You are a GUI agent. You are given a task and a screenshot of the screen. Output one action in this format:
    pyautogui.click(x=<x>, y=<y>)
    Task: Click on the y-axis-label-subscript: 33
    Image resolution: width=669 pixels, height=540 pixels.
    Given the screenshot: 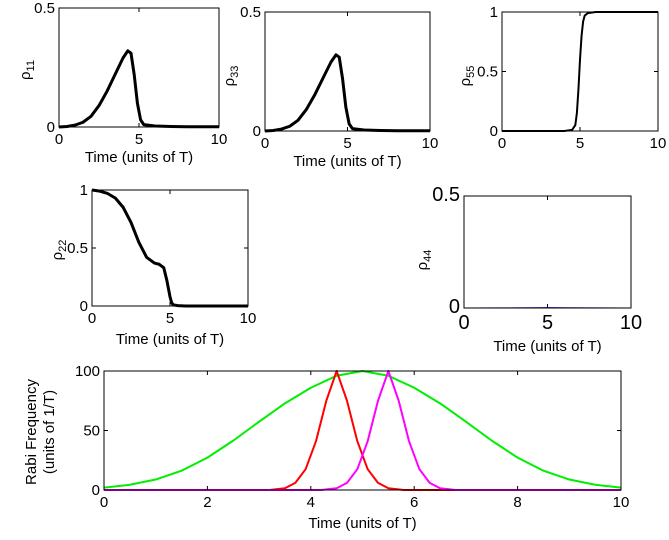 What is the action you would take?
    pyautogui.click(x=235, y=72)
    